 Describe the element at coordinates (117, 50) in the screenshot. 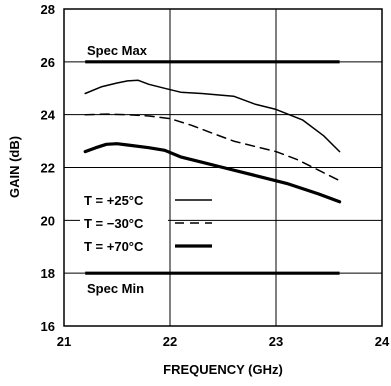

I see `spec-label: Spec Max` at that location.